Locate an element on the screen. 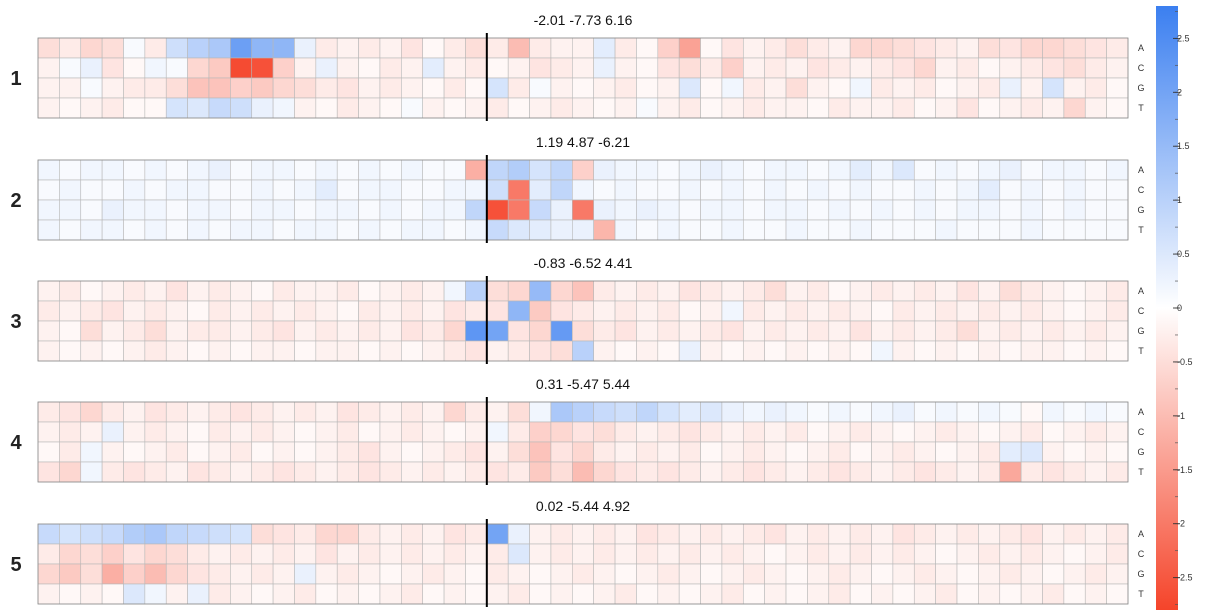 This screenshot has height=616, width=1211. base-label-A: A is located at coordinates (1141, 534).